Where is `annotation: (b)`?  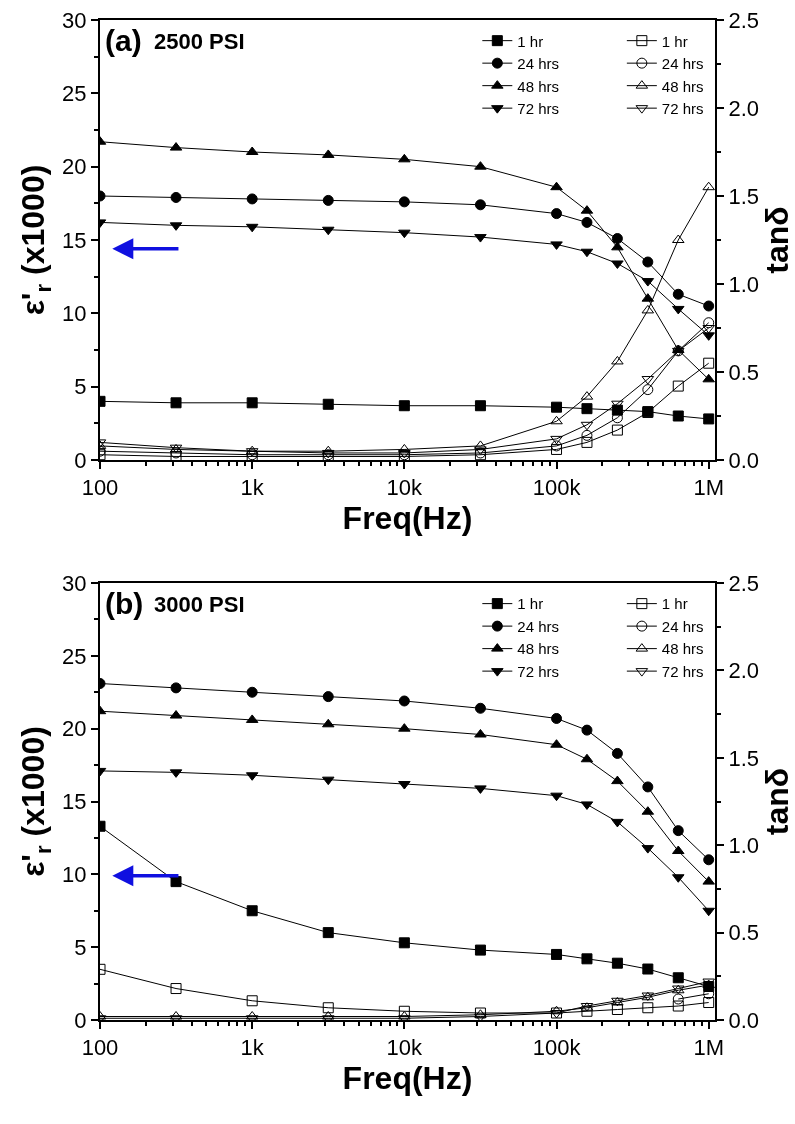
annotation: (b) is located at coordinates (124, 603).